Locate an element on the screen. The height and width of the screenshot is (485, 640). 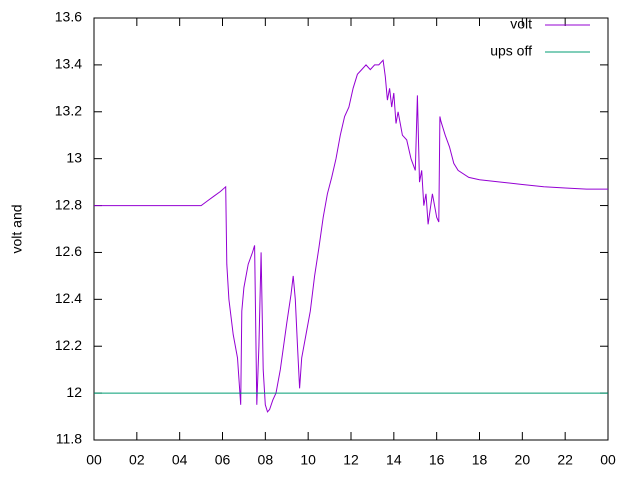
x-tick-label: 02 is located at coordinates (137, 460).